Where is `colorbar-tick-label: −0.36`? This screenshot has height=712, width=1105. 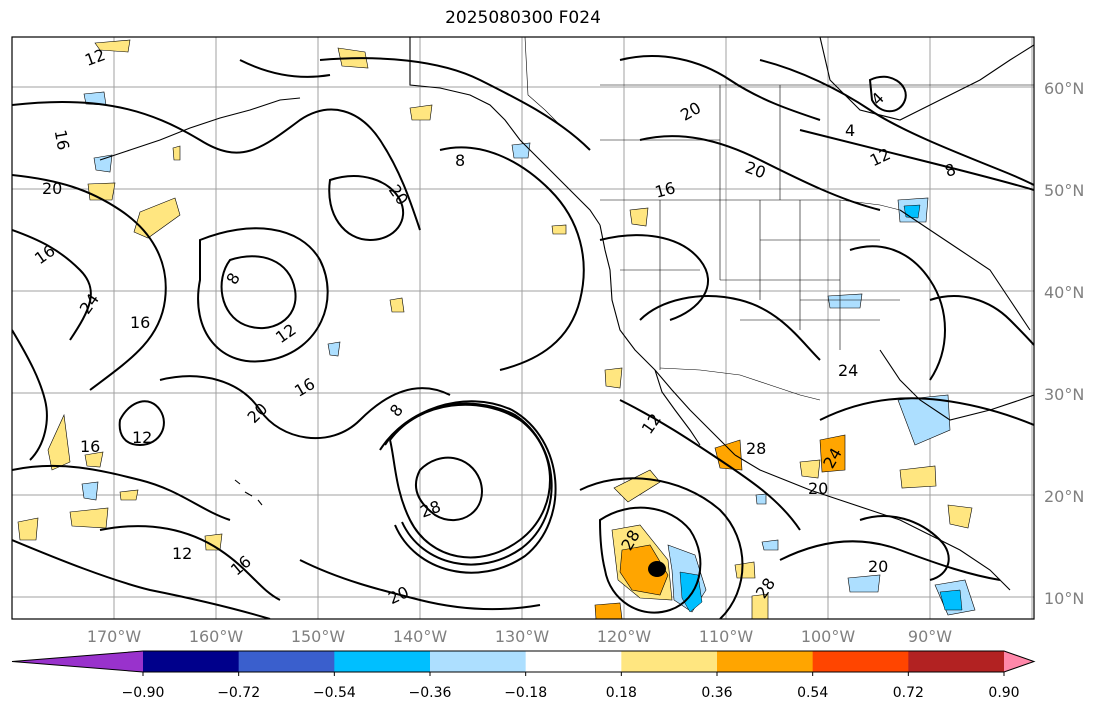 colorbar-tick-label: −0.36 is located at coordinates (430, 693).